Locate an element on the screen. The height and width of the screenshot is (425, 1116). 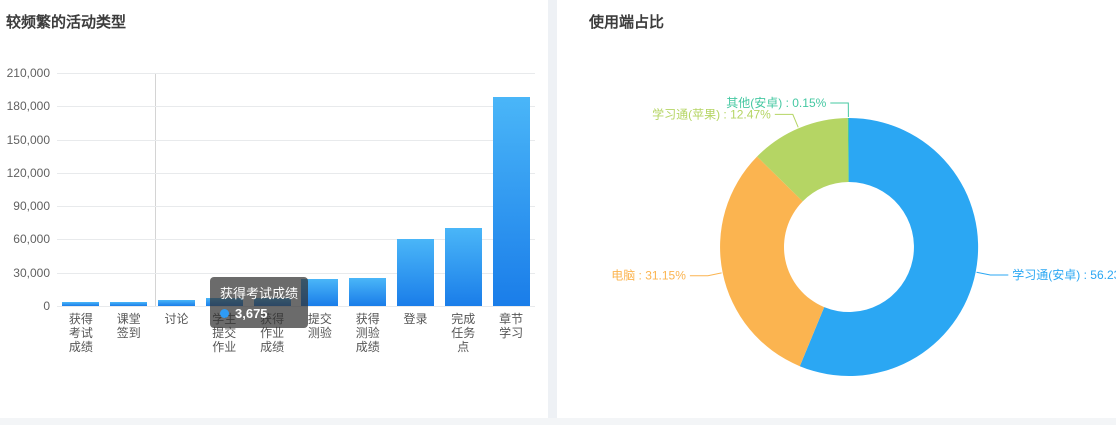
y-axis-tick-label: 150,000 is located at coordinates (28, 139).